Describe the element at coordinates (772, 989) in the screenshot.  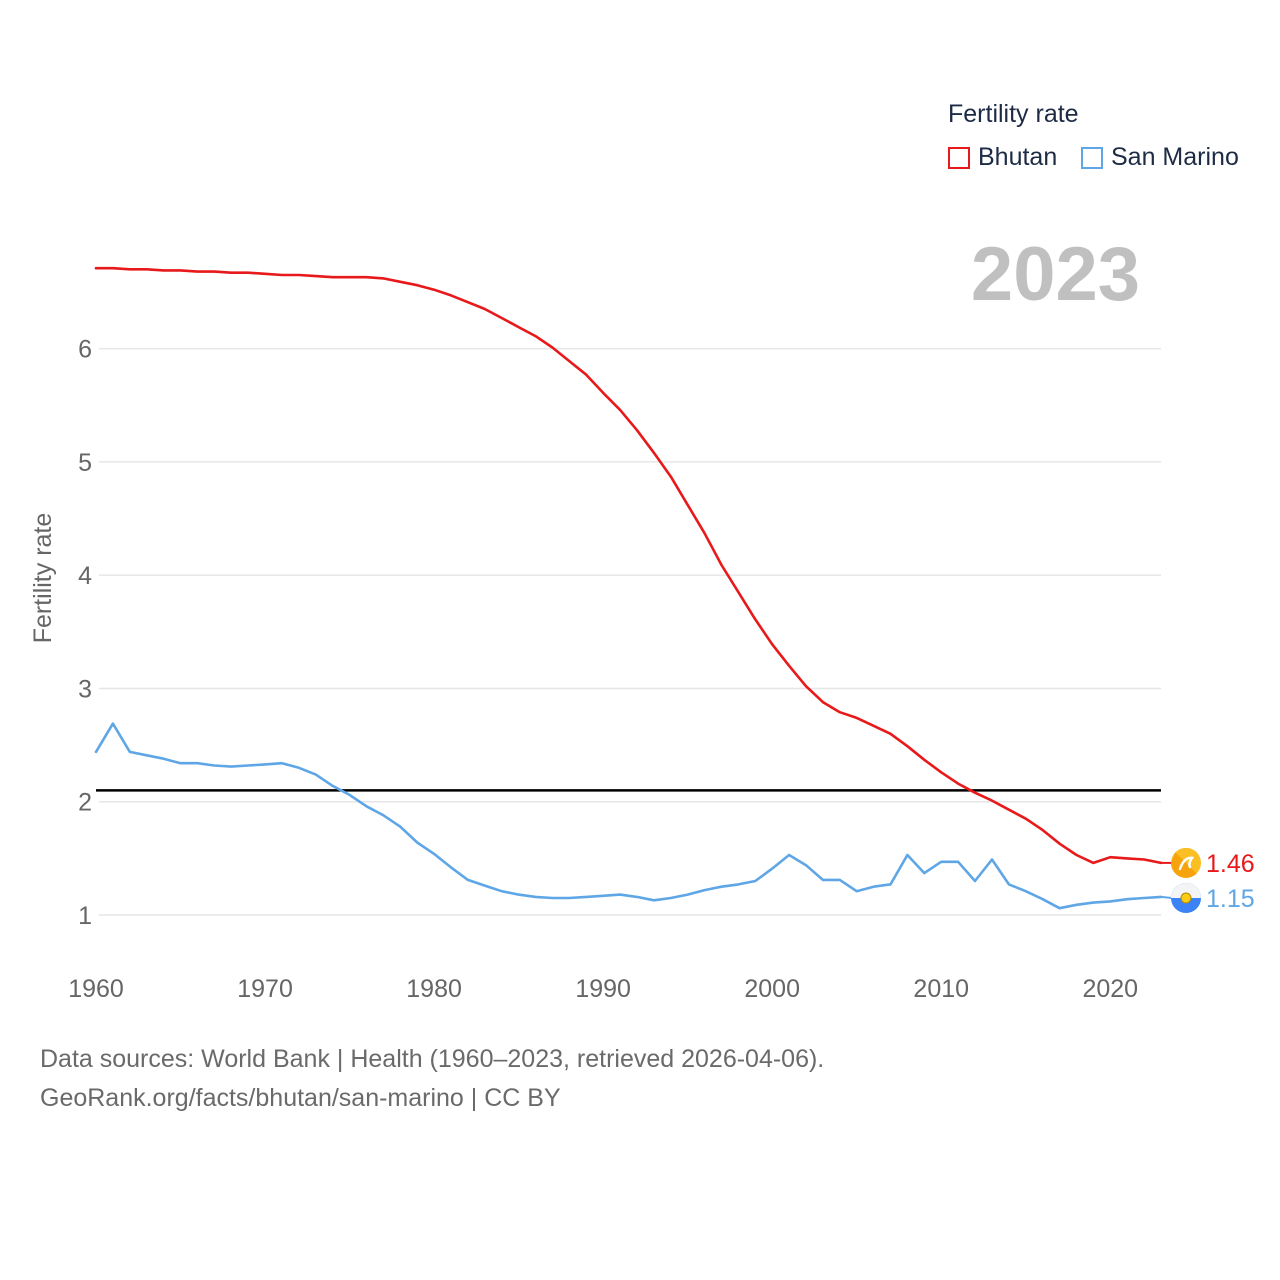
I see `x-tick-label-2000: 2000` at that location.